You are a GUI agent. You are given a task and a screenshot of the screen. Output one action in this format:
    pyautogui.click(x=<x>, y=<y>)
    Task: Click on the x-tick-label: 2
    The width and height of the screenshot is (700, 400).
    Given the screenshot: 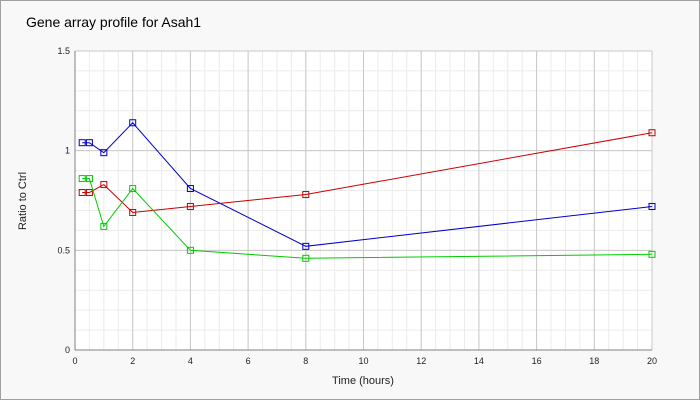 What is the action you would take?
    pyautogui.click(x=132, y=361)
    